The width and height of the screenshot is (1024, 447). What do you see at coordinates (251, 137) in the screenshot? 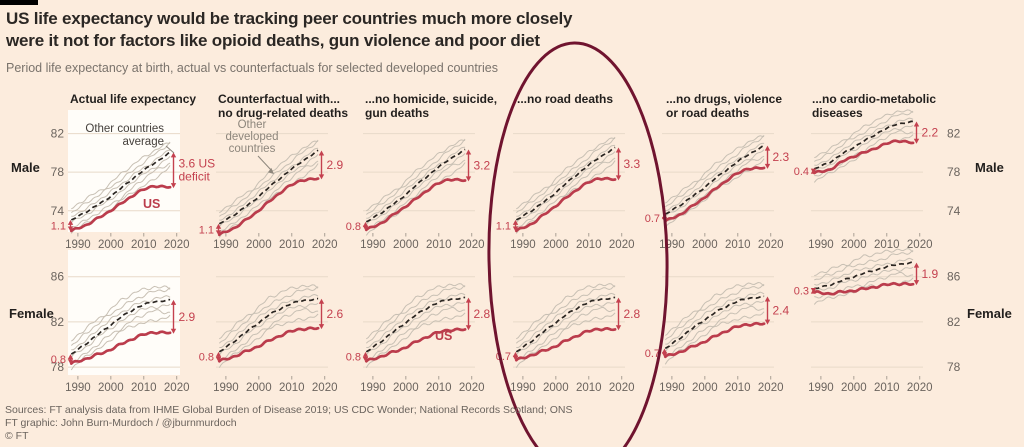
I see `other-developed-countries-label: developed` at bounding box center [251, 137].